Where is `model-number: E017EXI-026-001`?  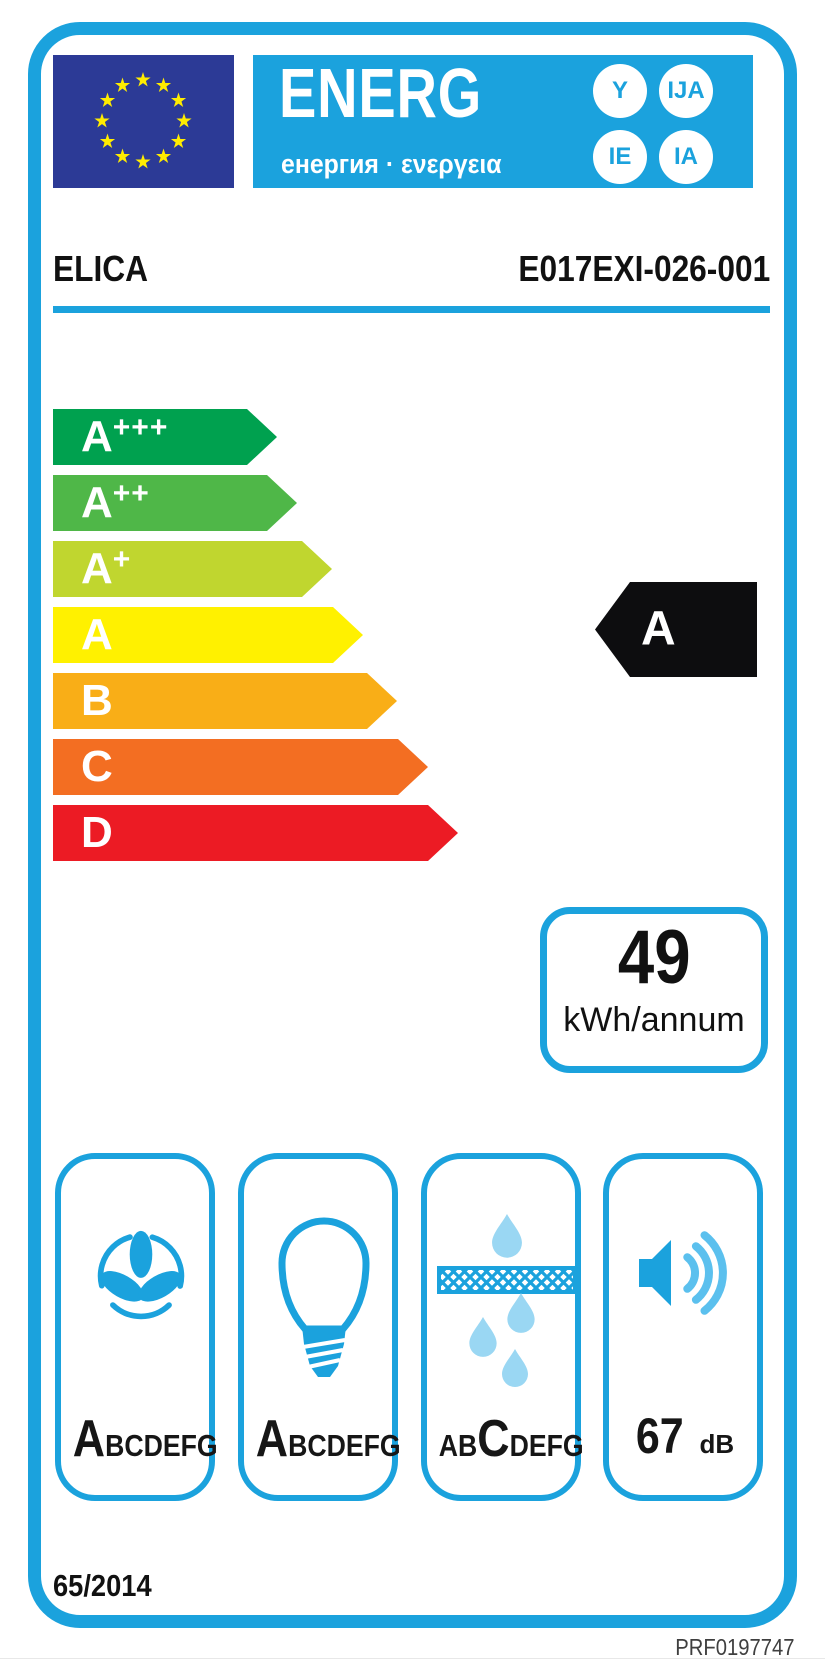
model-number: E017EXI-026-001 is located at coordinates (644, 268).